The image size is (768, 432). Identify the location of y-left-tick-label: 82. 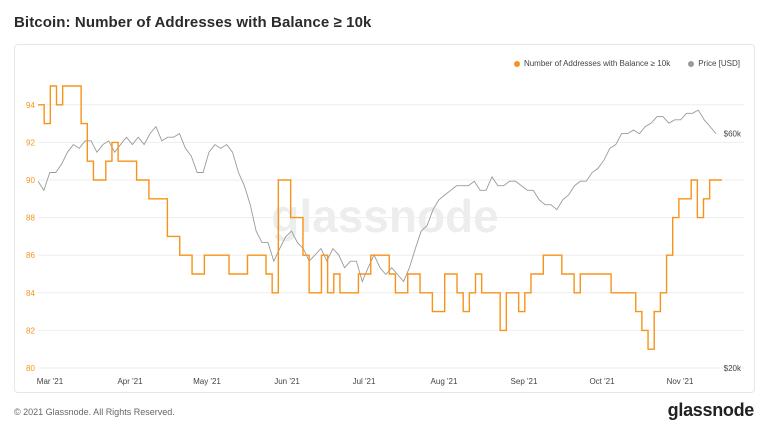
(30, 330).